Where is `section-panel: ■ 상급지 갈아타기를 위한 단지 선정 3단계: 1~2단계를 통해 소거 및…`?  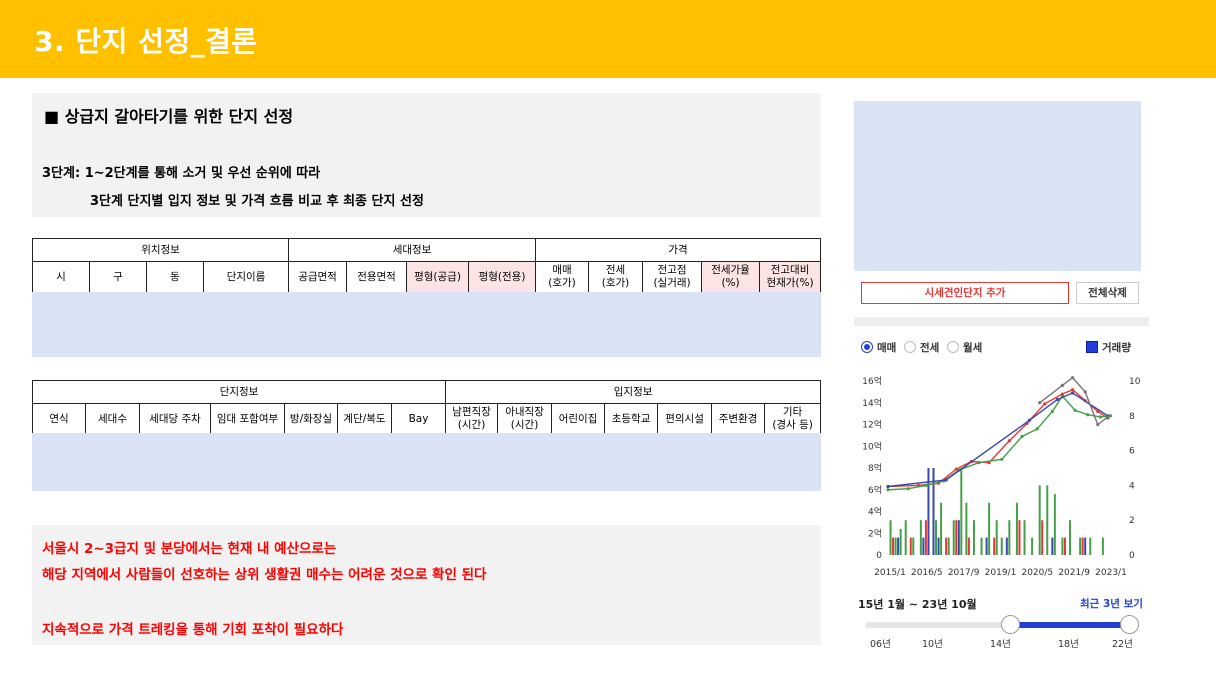
section-panel: ■ 상급지 갈아타기를 위한 단지 선정 3단계: 1~2단계를 통해 소거 및… is located at coordinates (426, 155).